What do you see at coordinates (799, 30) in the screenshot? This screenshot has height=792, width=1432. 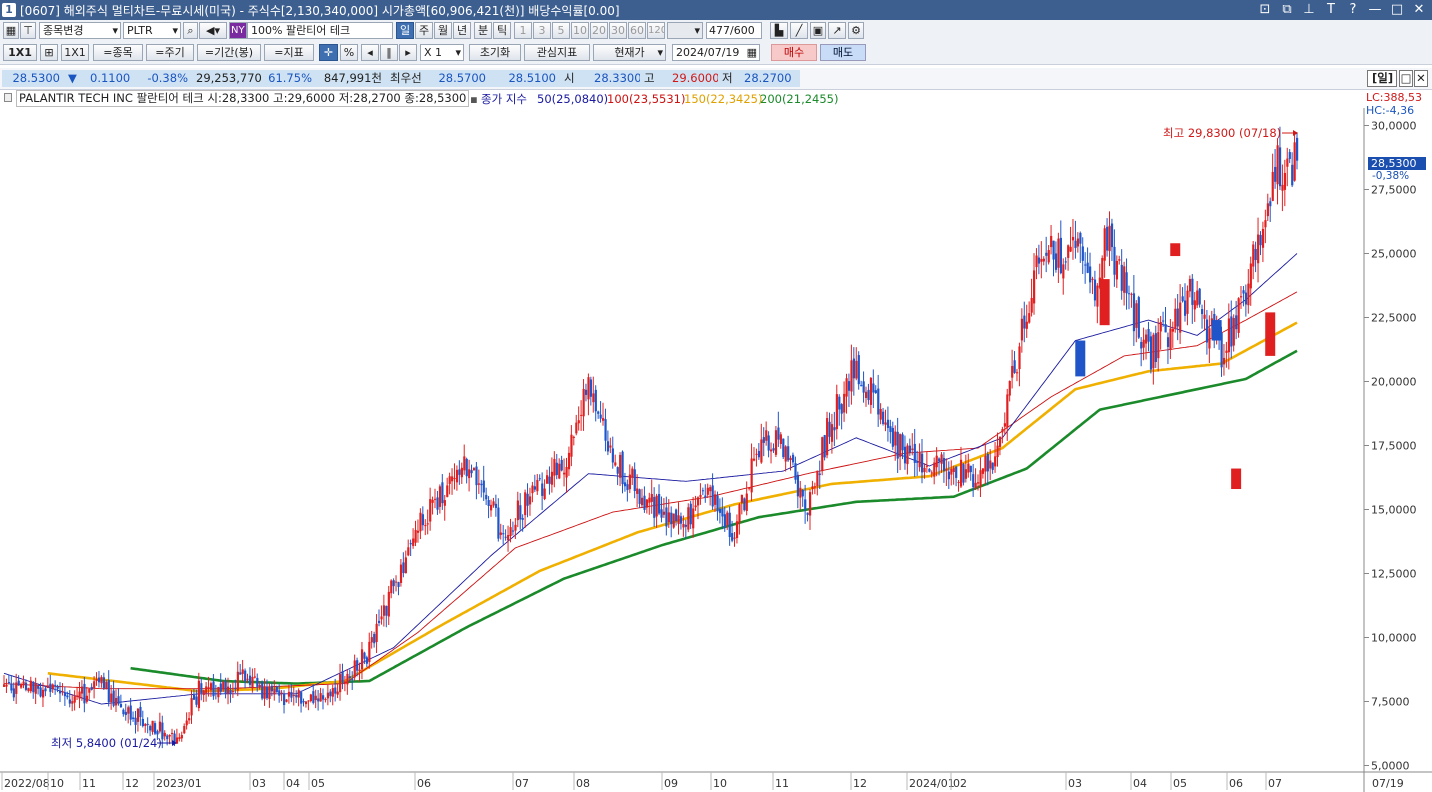 I see `trendline-icon: ╱` at bounding box center [799, 30].